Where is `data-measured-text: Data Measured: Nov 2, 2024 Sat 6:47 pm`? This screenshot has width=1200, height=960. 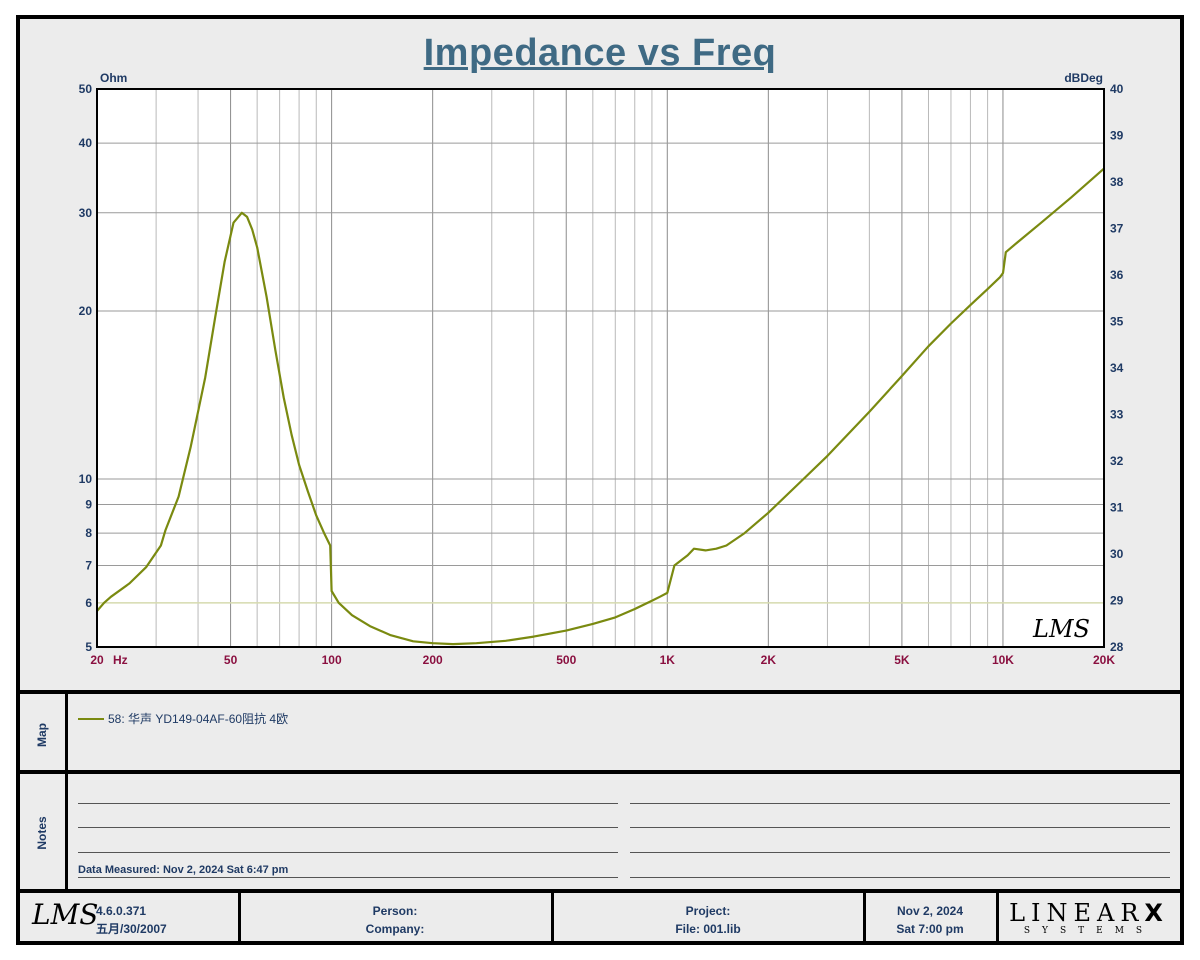
data-measured-text: Data Measured: Nov 2, 2024 Sat 6:47 pm is located at coordinates (183, 870).